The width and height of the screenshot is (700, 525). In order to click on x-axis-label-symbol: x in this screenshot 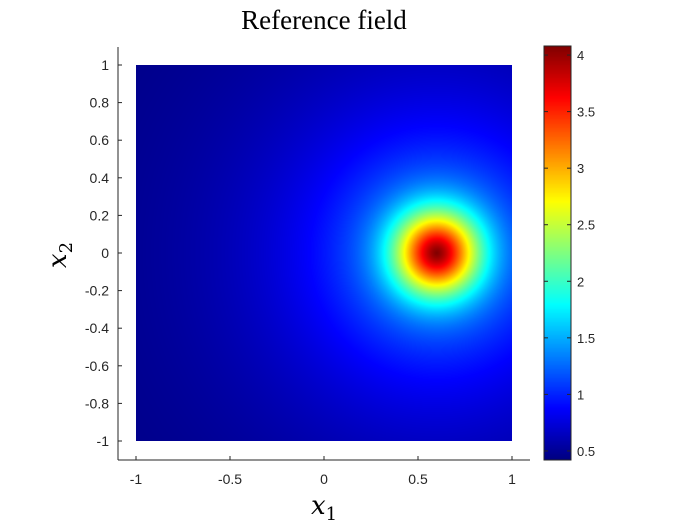, I will do `click(318, 506)`.